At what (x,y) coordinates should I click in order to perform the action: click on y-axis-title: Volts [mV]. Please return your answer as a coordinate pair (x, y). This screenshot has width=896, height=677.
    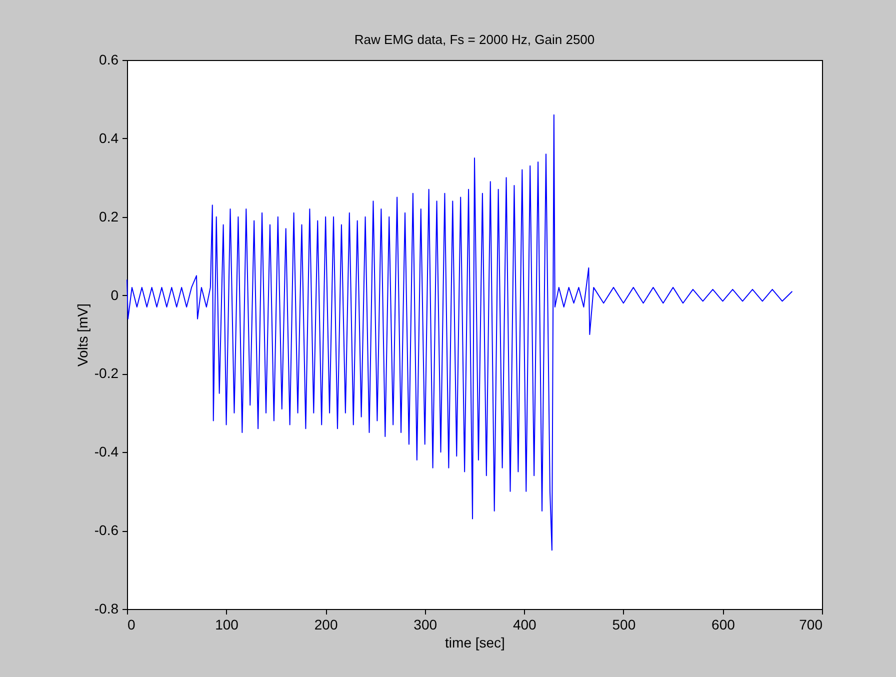
    Looking at the image, I should click on (82, 335).